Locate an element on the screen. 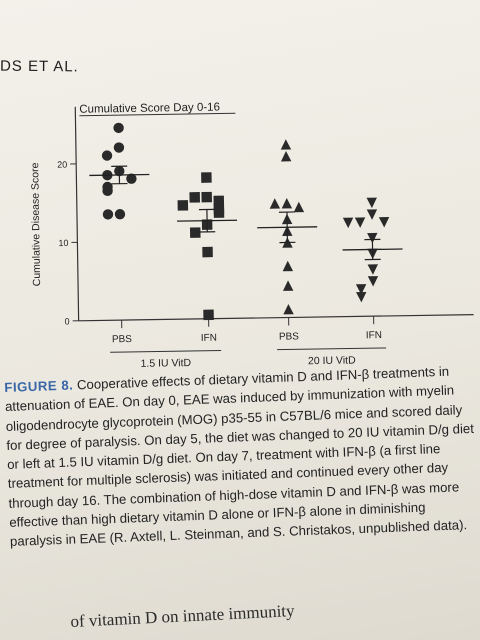  y-axis is located at coordinates (77, 213).